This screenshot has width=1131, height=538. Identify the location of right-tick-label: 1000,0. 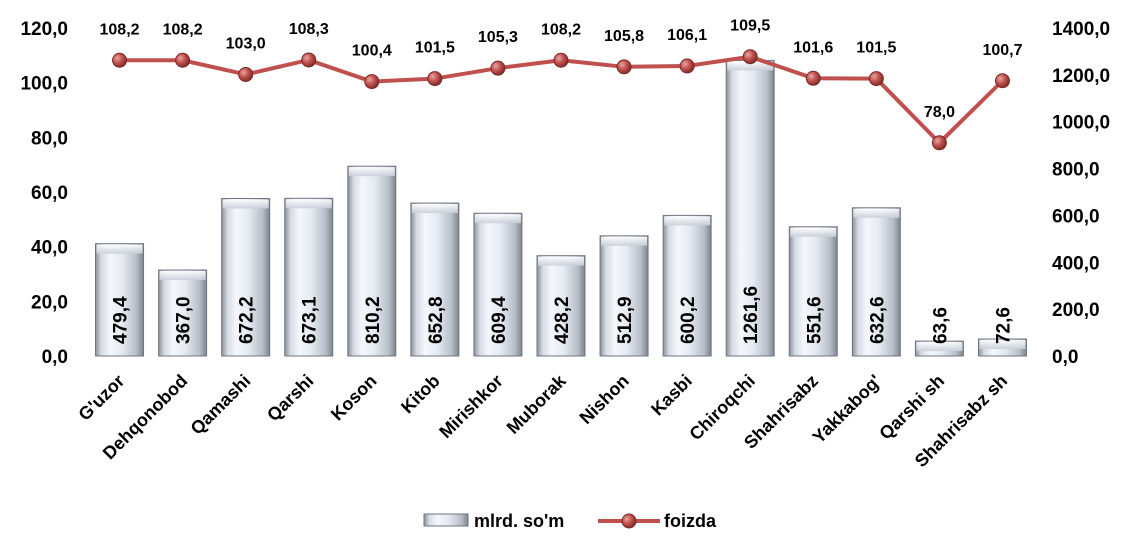
(1081, 123).